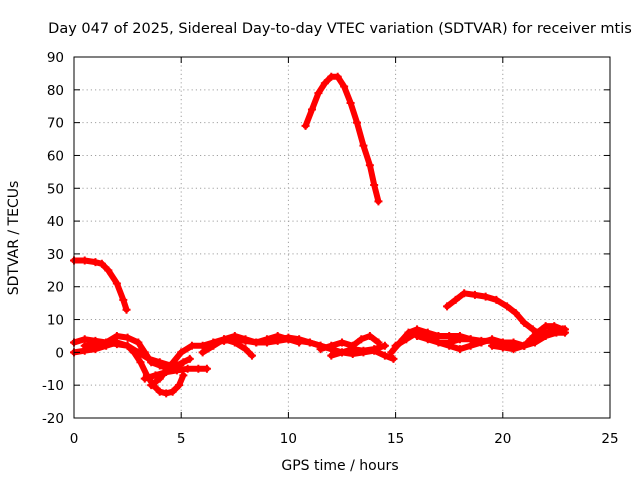  Describe the element at coordinates (59, 353) in the screenshot. I see `y-tick-label: 0` at that location.